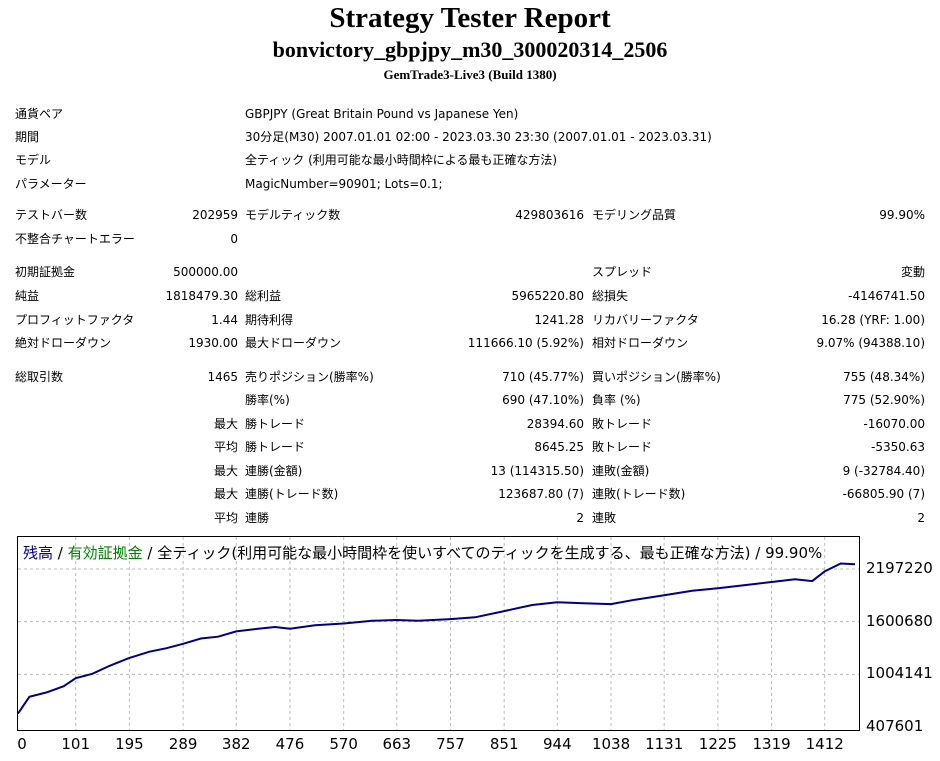 Image resolution: width=940 pixels, height=761 pixels. What do you see at coordinates (883, 471) in the screenshot?
I see `stat-value: 9 (-32784.40)` at bounding box center [883, 471].